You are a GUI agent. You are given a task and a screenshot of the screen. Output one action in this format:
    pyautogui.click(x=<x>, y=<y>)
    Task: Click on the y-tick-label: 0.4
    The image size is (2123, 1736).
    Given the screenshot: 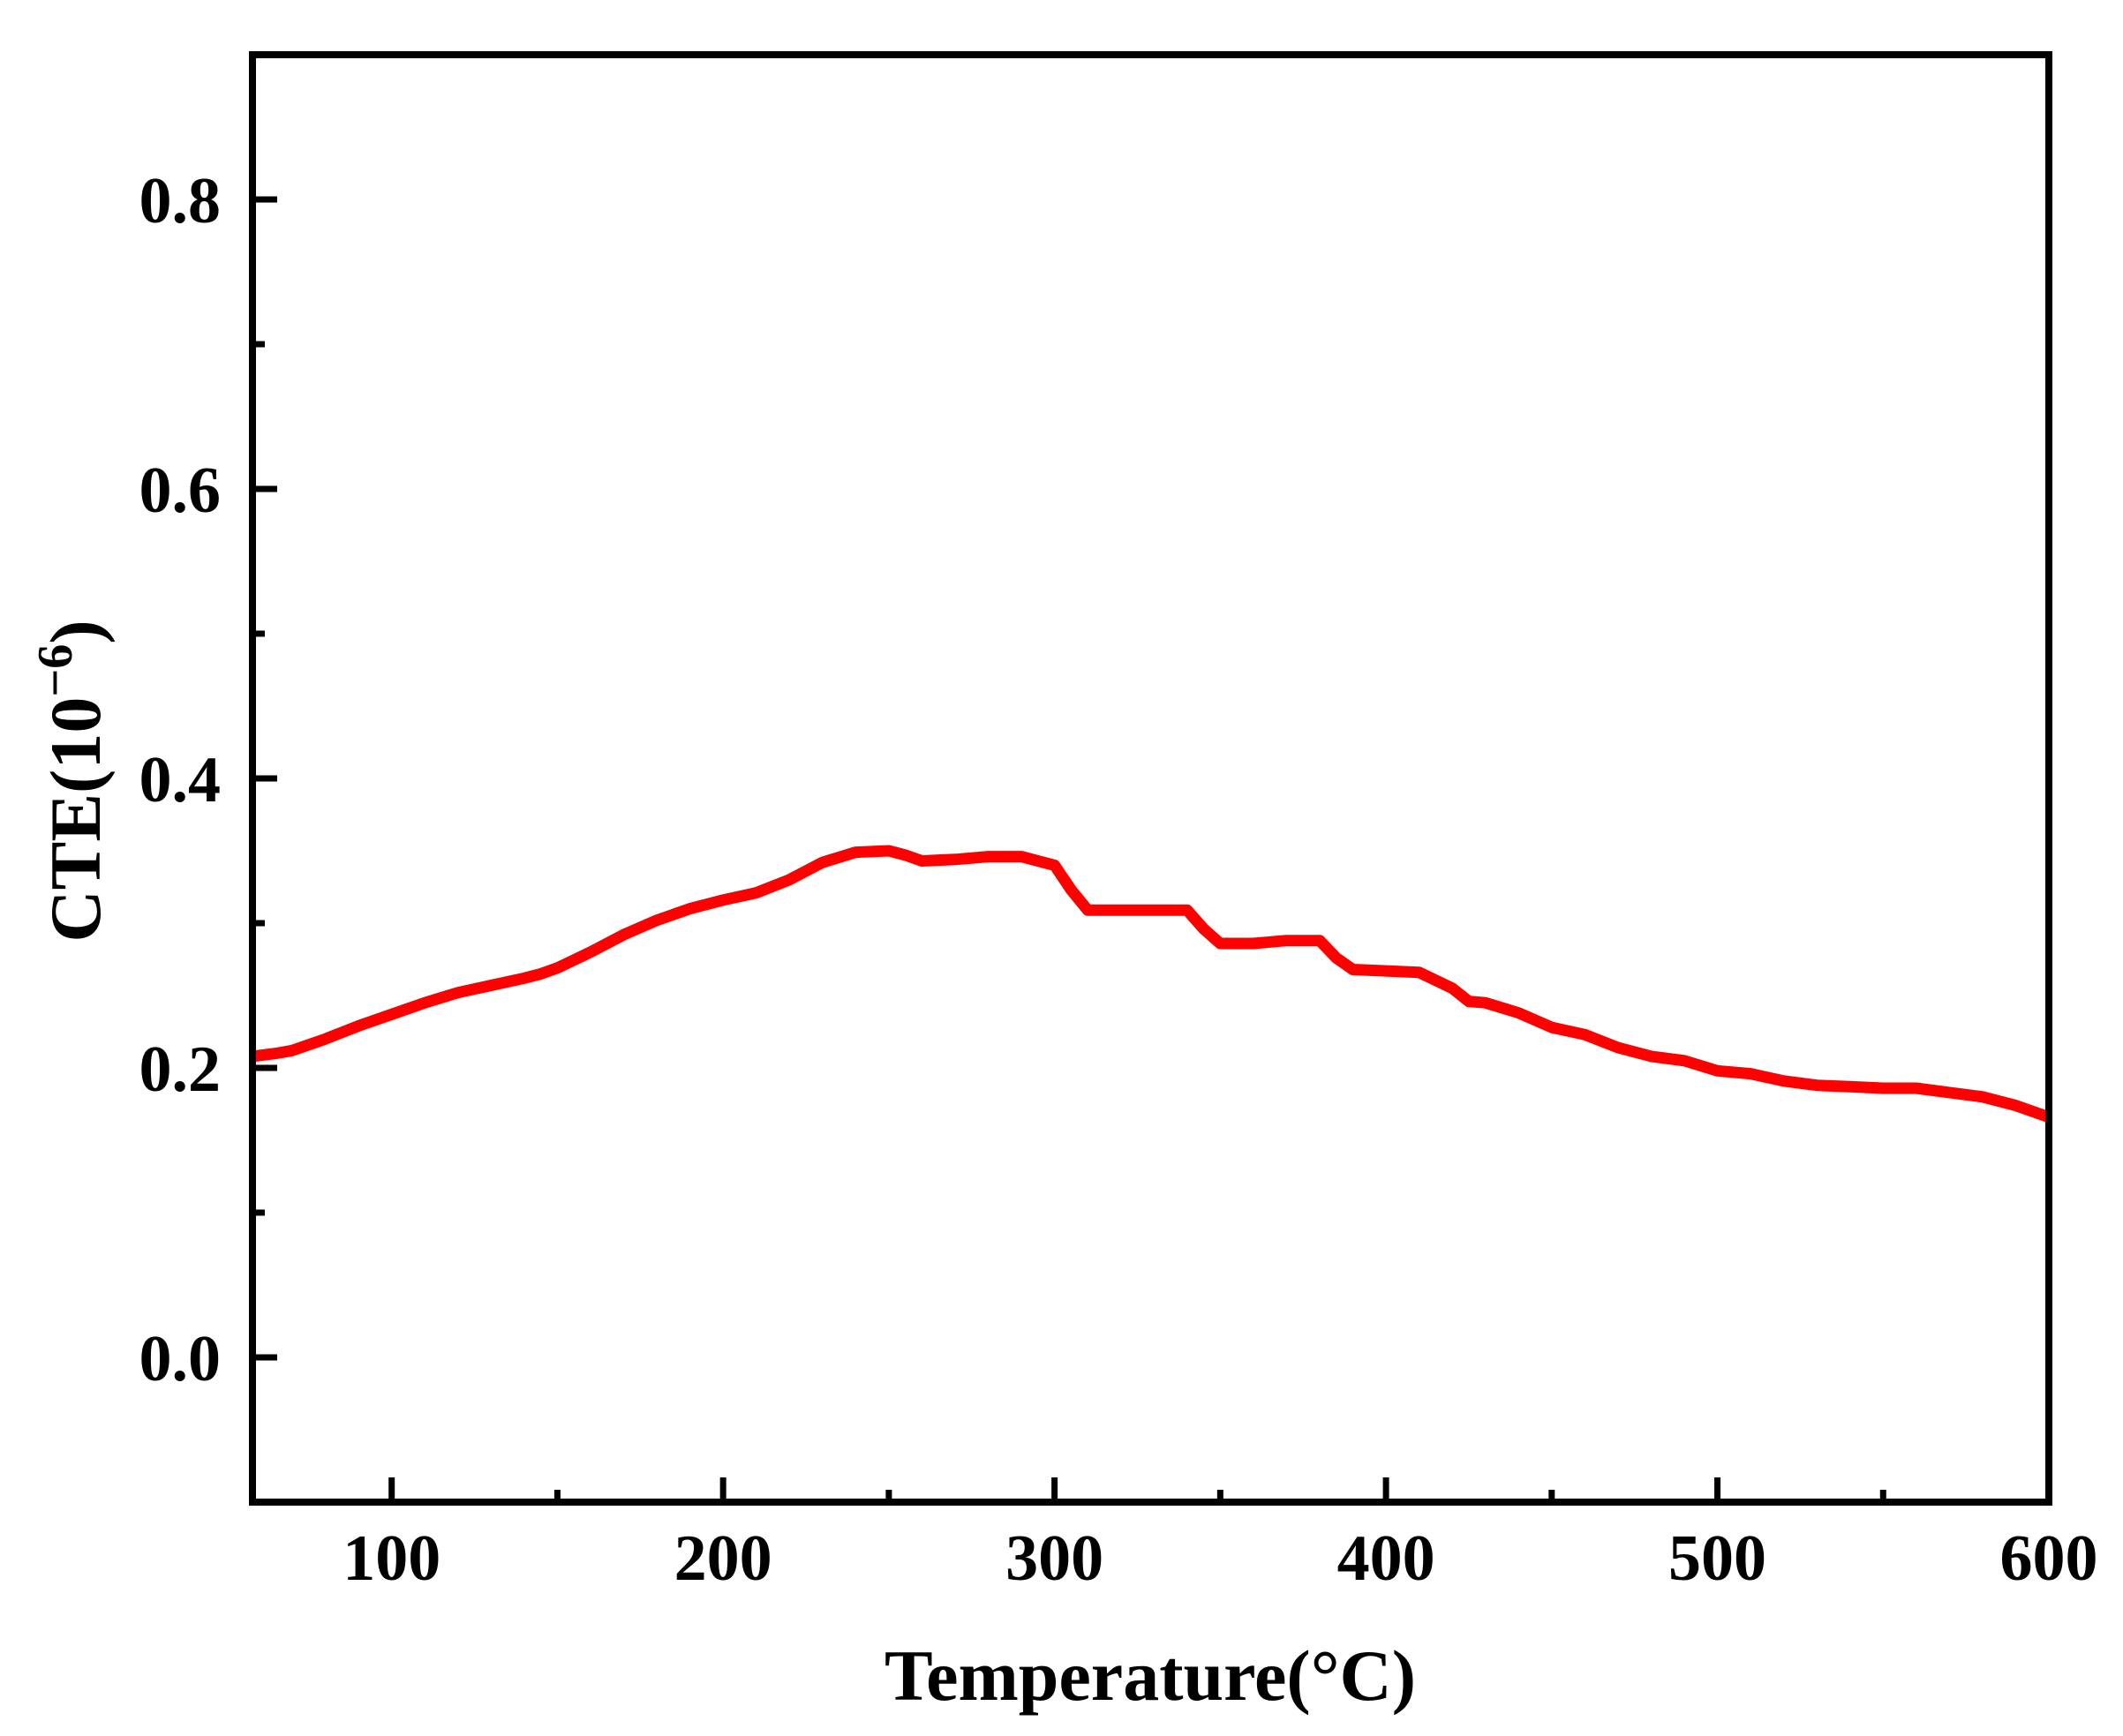 What is the action you would take?
    pyautogui.click(x=180, y=780)
    